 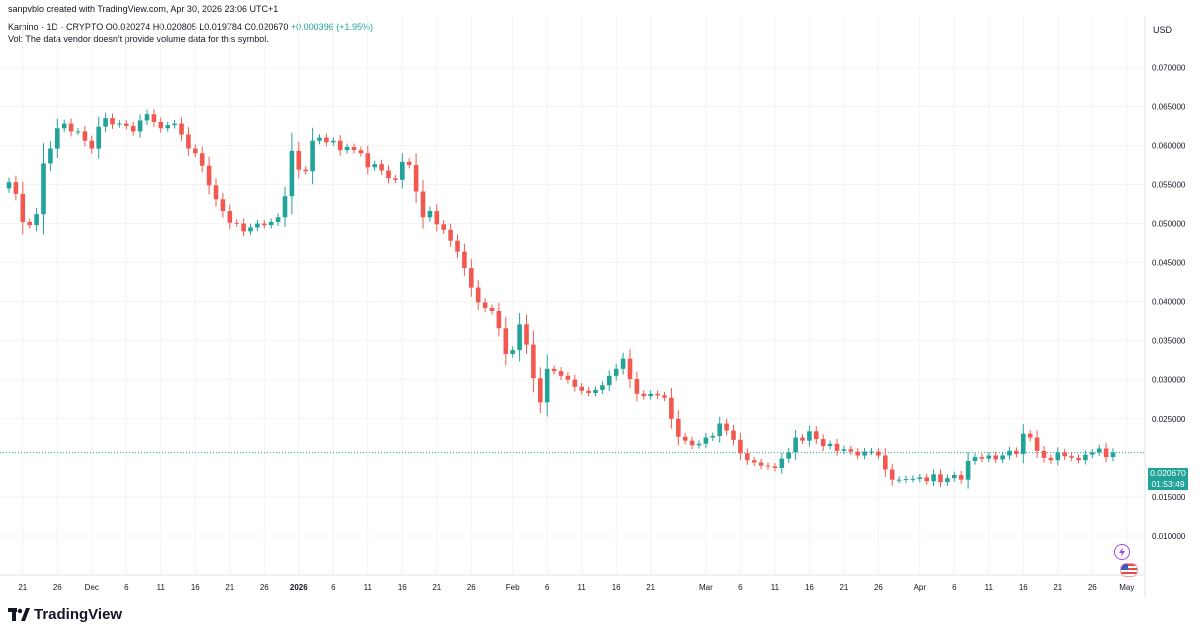 What do you see at coordinates (1163, 30) in the screenshot?
I see `currency-label: USD` at bounding box center [1163, 30].